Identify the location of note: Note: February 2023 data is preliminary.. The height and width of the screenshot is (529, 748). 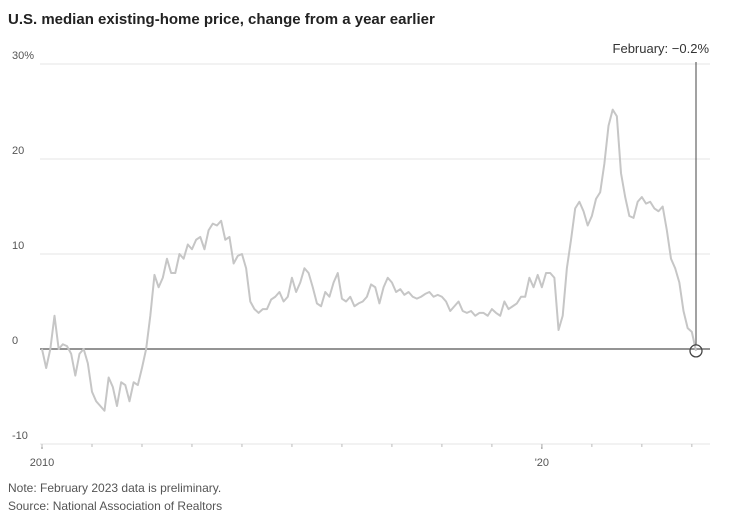
(114, 488).